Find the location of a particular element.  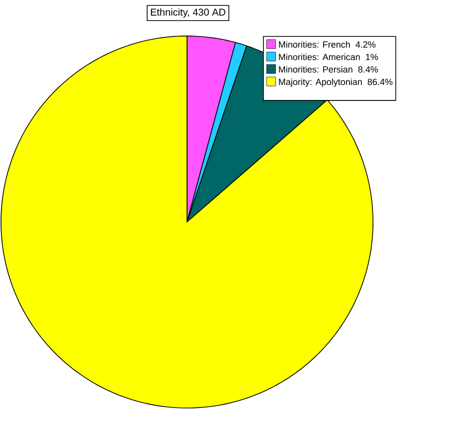

data-label: 8.4% is located at coordinates (368, 69).